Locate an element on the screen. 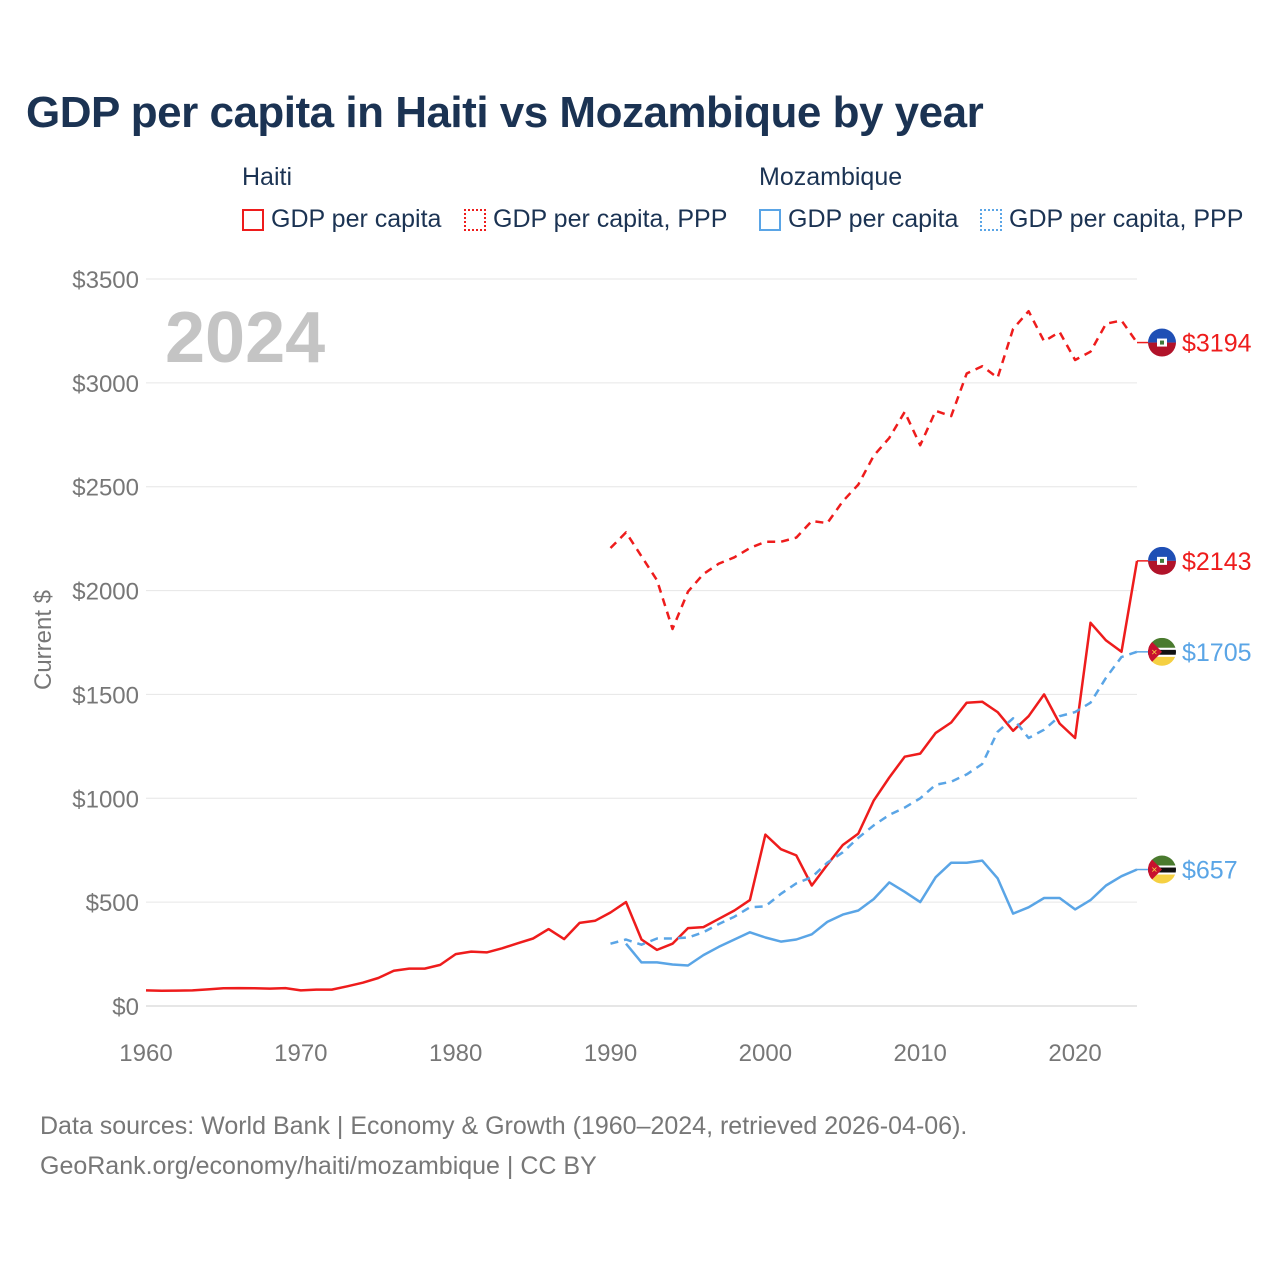 This screenshot has width=1280, height=1280. y-tick-label: $1500 is located at coordinates (105, 695).